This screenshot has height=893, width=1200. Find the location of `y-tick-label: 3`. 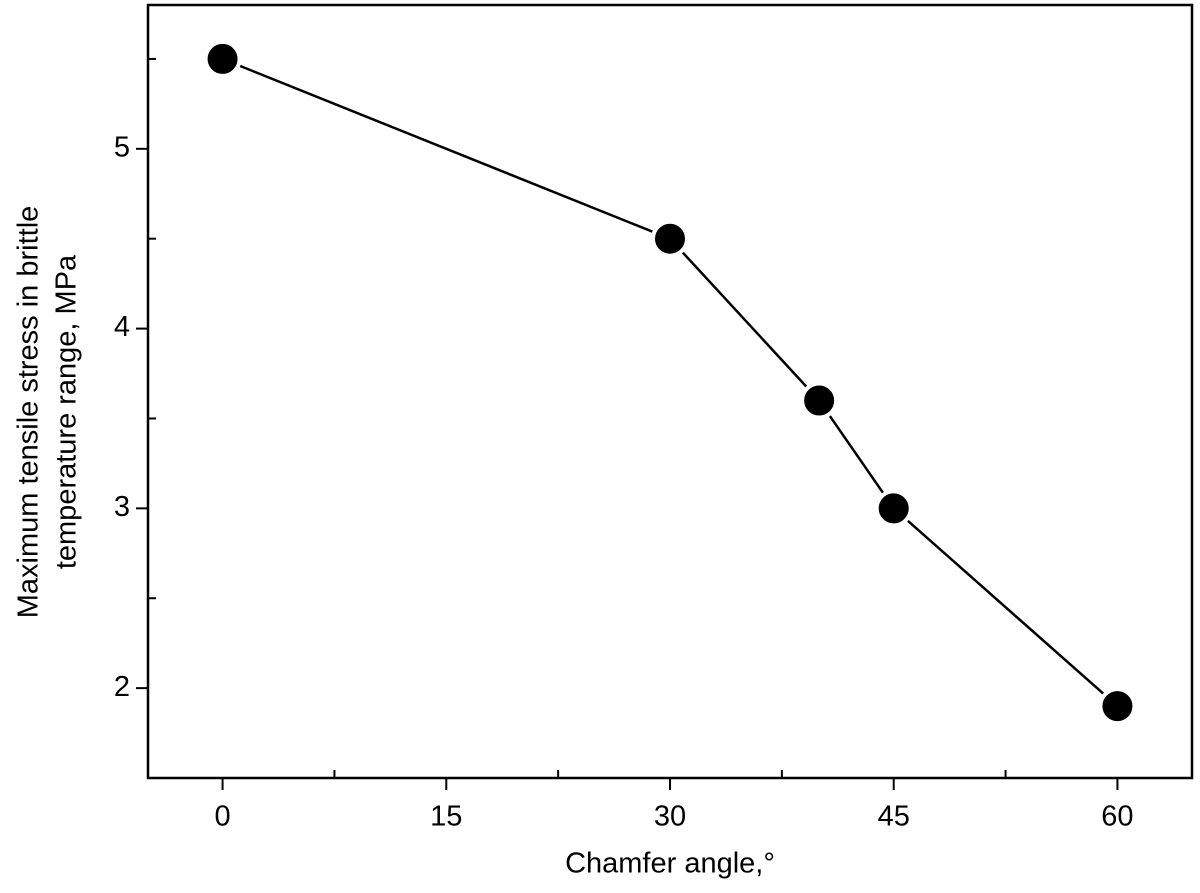

y-tick-label: 3 is located at coordinates (122, 507).